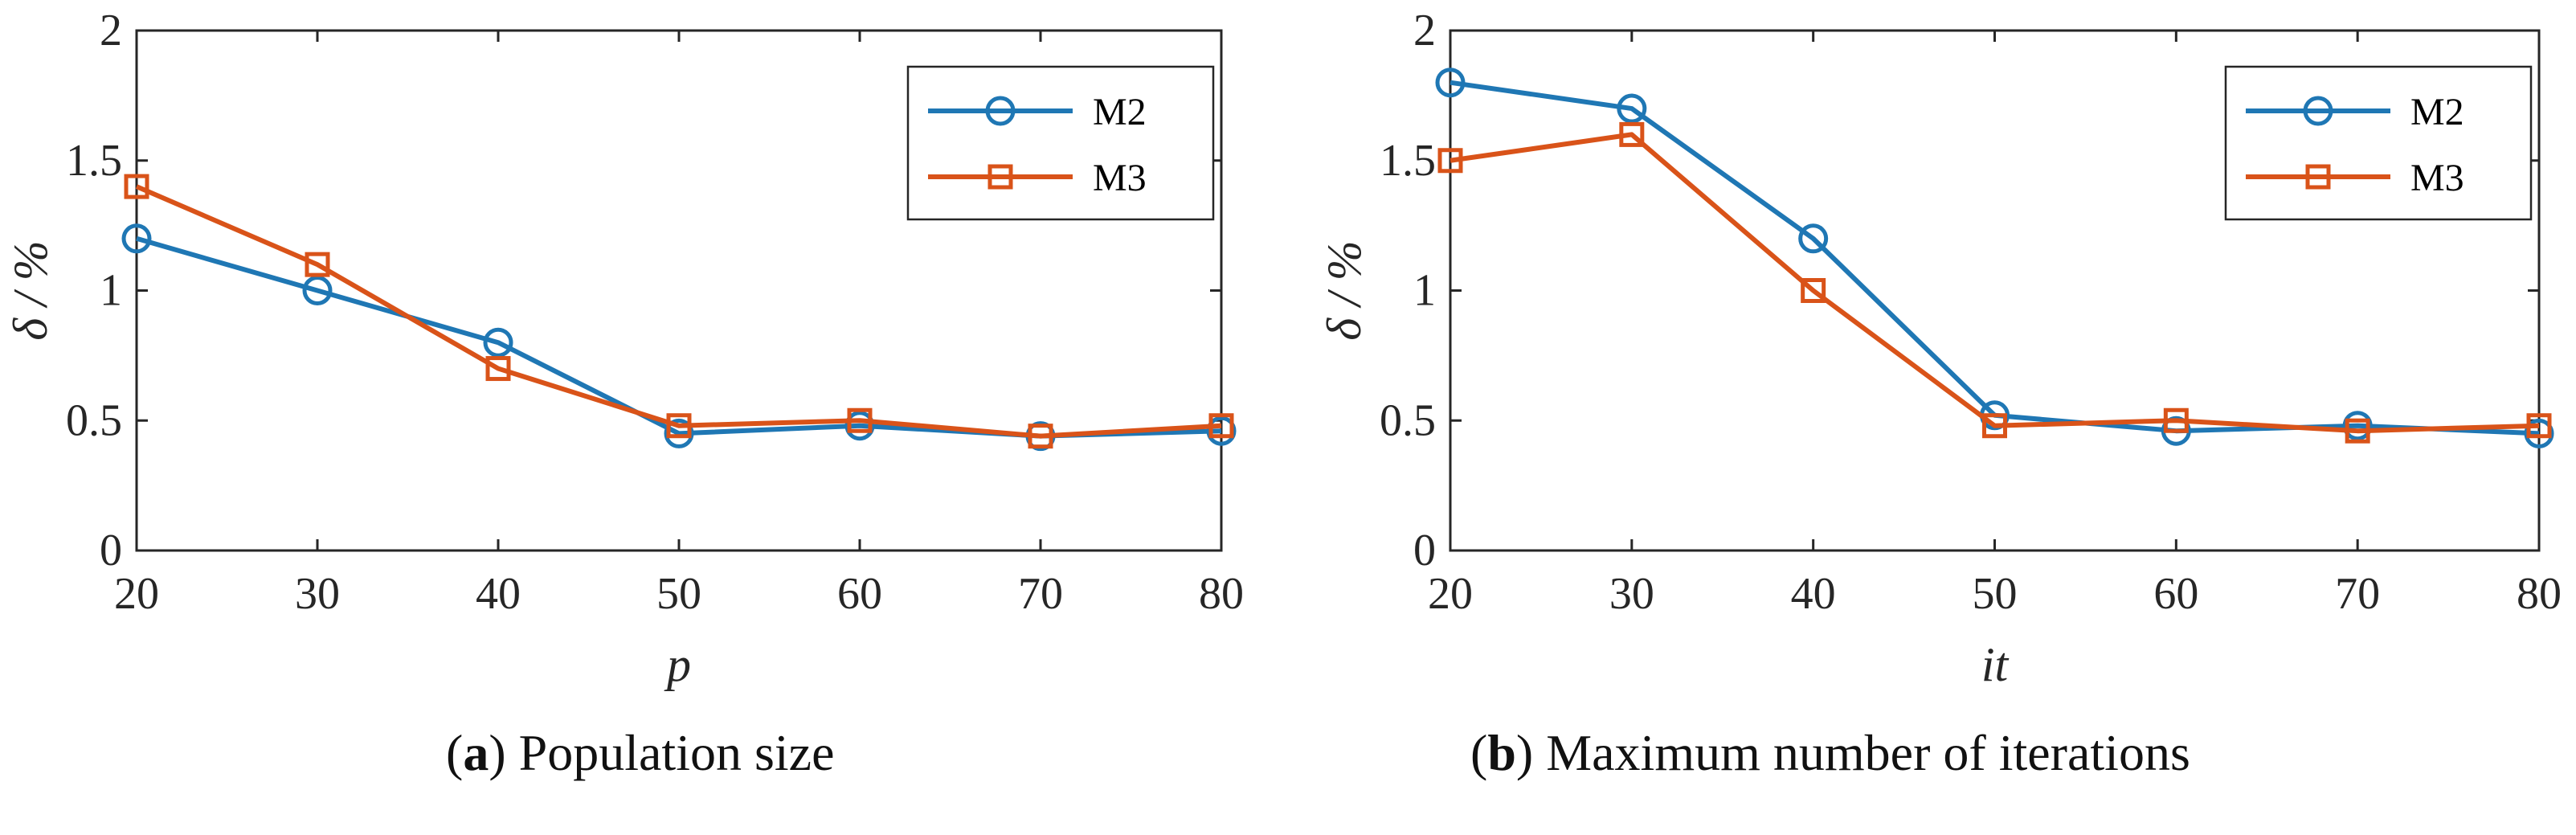 The height and width of the screenshot is (835, 2576). What do you see at coordinates (1868, 752) in the screenshot?
I see `caption-b-text: Maximum number of iterations` at bounding box center [1868, 752].